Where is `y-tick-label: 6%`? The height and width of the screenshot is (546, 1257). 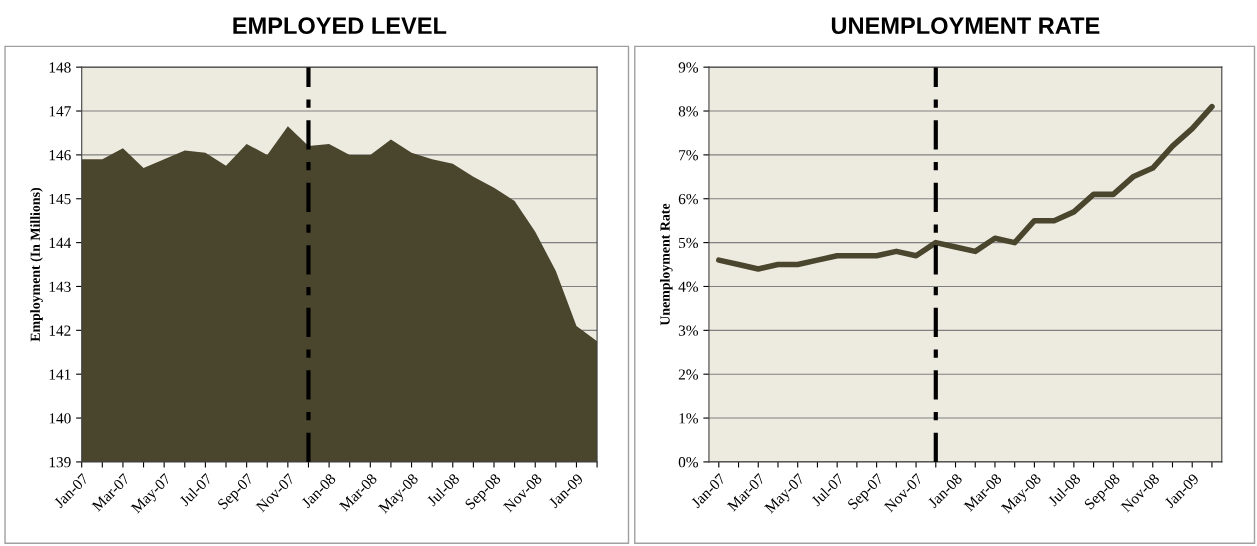
y-tick-label: 6% is located at coordinates (688, 199).